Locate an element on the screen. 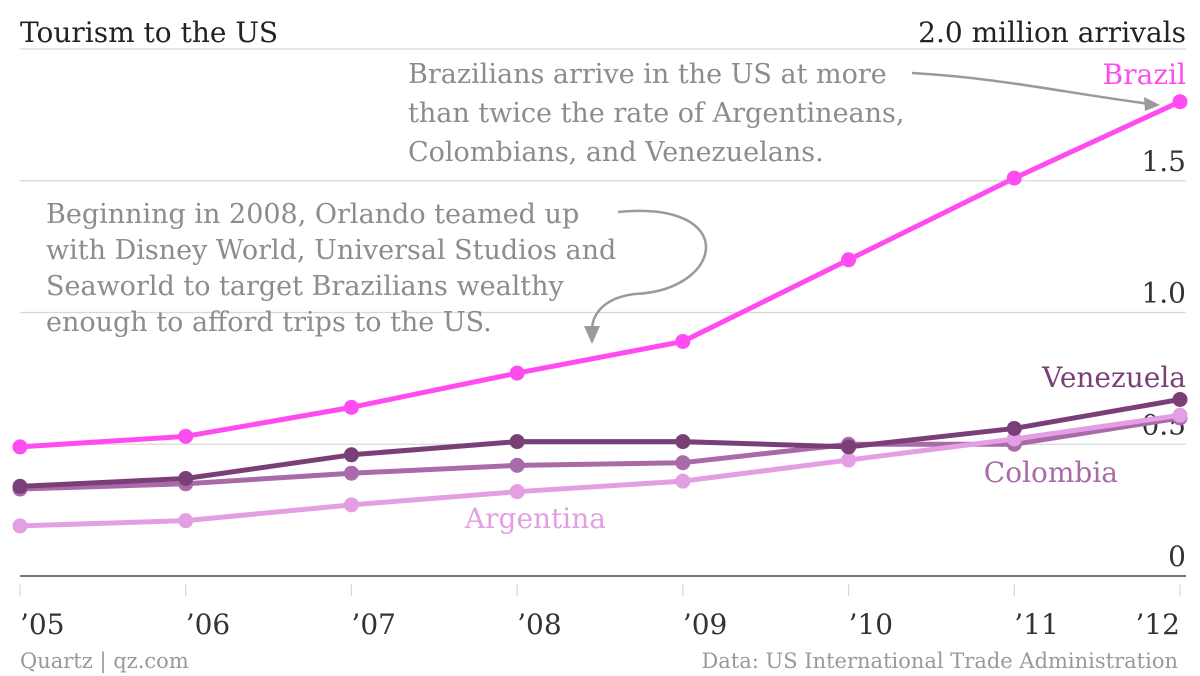  x-tick-label: ’11 is located at coordinates (1036, 624).